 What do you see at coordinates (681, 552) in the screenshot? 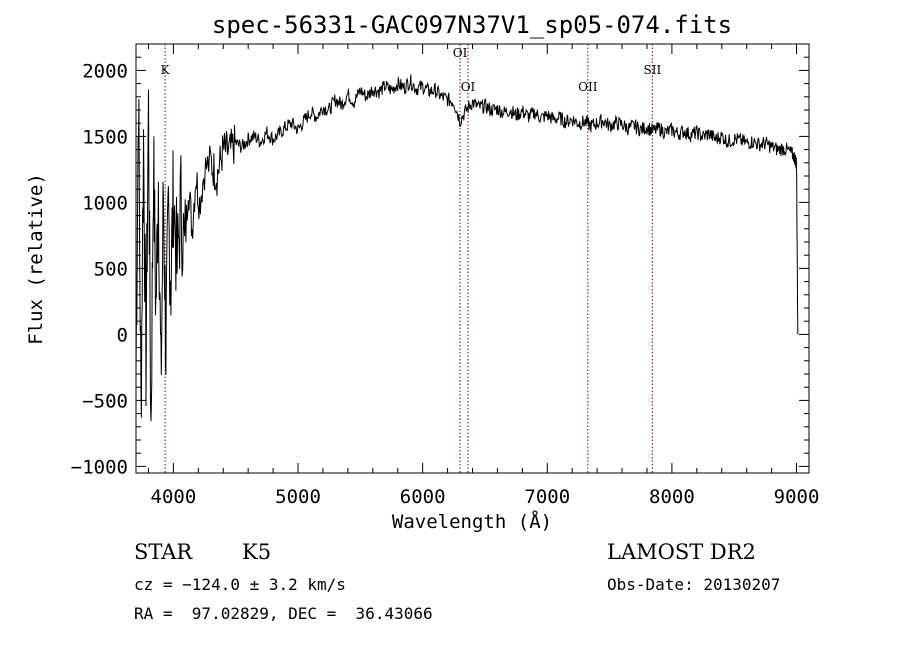
I see `survey-name: LAMOST DR2` at bounding box center [681, 552].